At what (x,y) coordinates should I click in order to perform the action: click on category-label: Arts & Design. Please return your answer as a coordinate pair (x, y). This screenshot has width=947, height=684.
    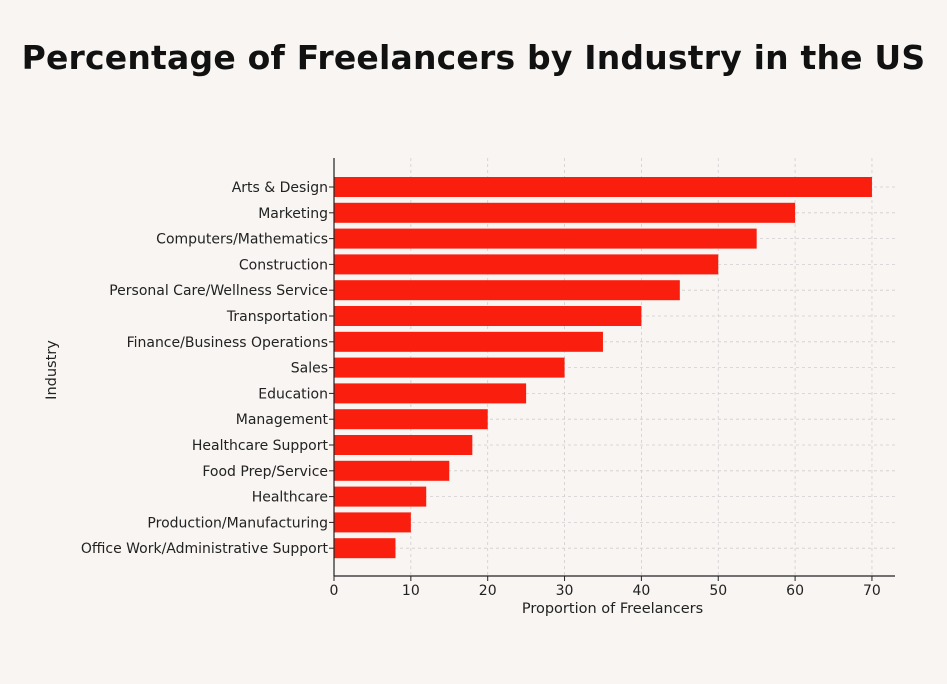
    Looking at the image, I should click on (280, 188).